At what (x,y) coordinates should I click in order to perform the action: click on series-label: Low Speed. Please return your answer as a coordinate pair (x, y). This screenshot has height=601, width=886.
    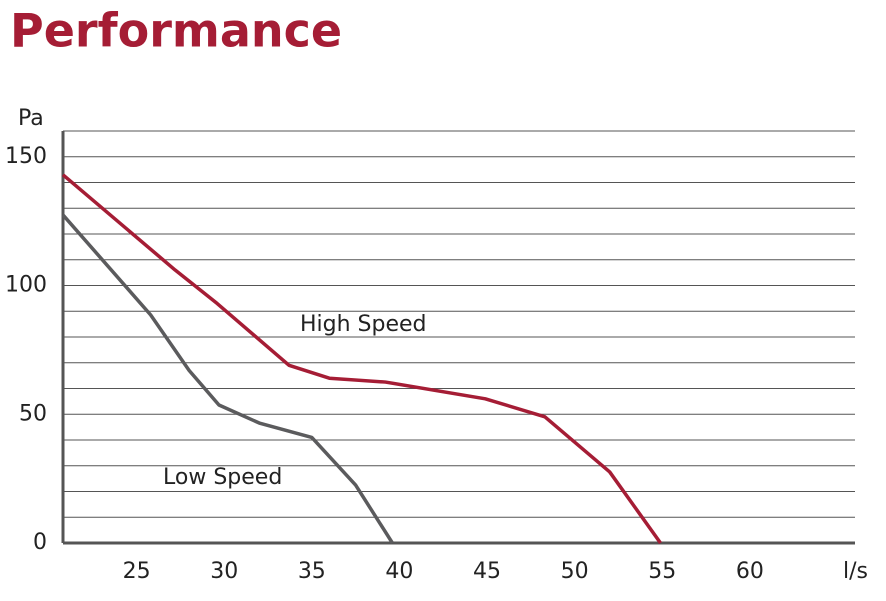
    Looking at the image, I should click on (222, 477).